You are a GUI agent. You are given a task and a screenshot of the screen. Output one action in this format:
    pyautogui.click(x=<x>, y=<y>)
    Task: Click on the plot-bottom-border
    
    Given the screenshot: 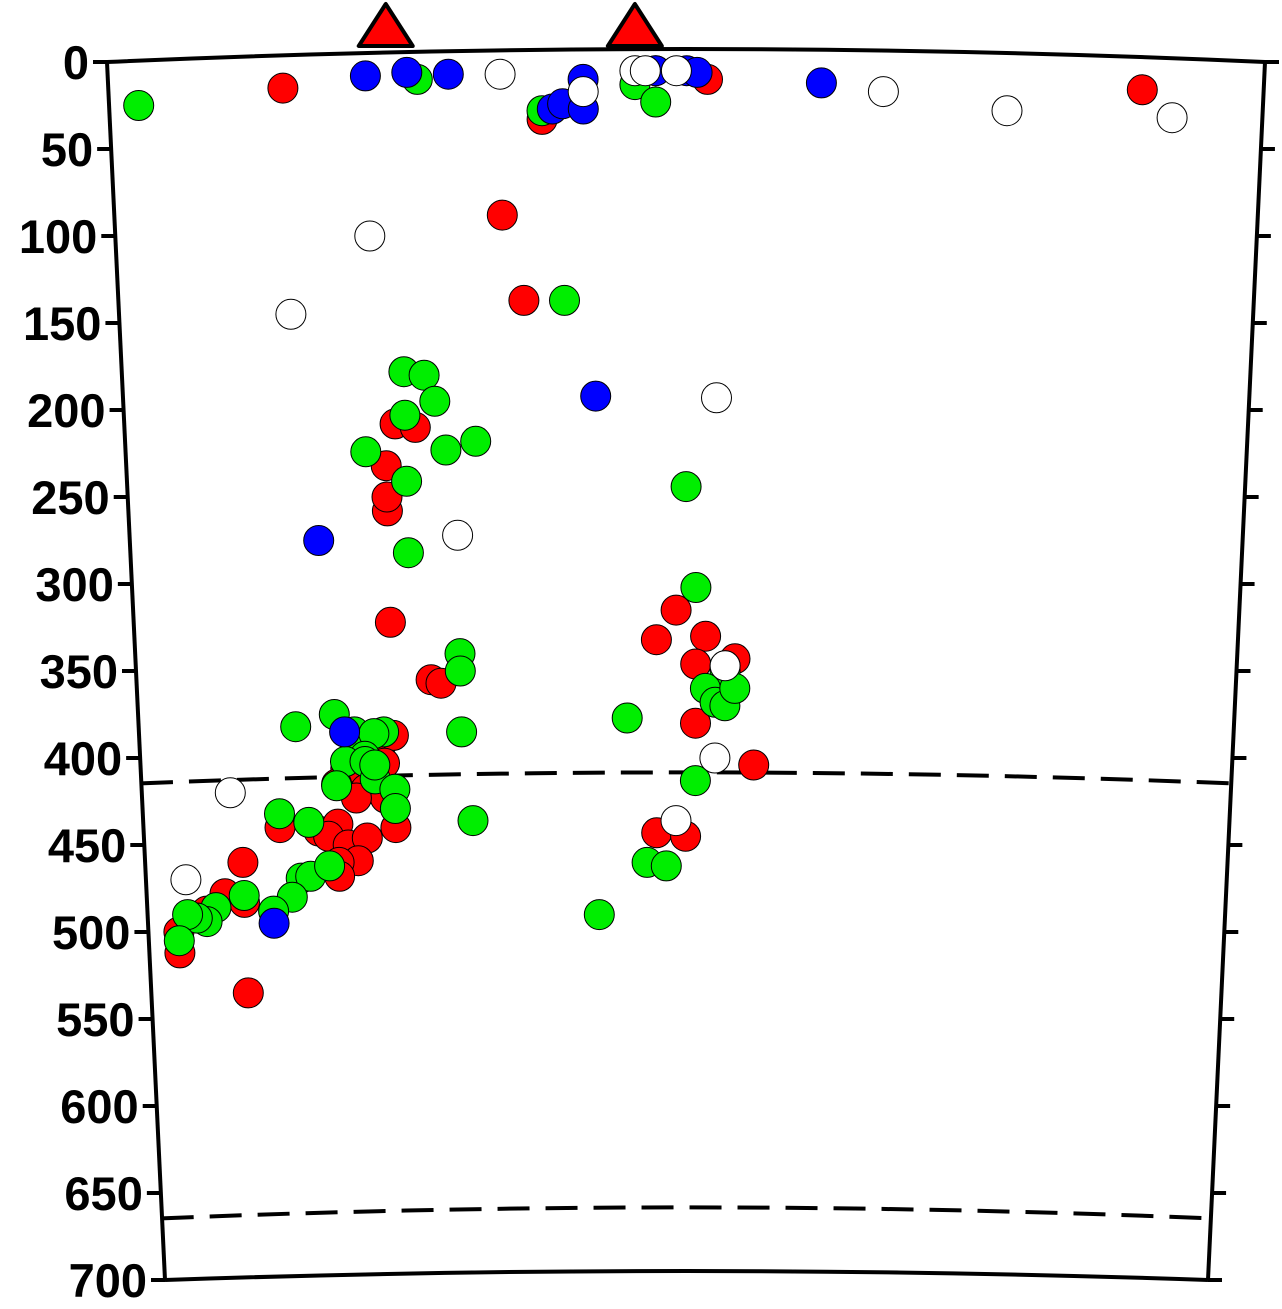 What is the action you would take?
    pyautogui.click(x=686, y=1275)
    